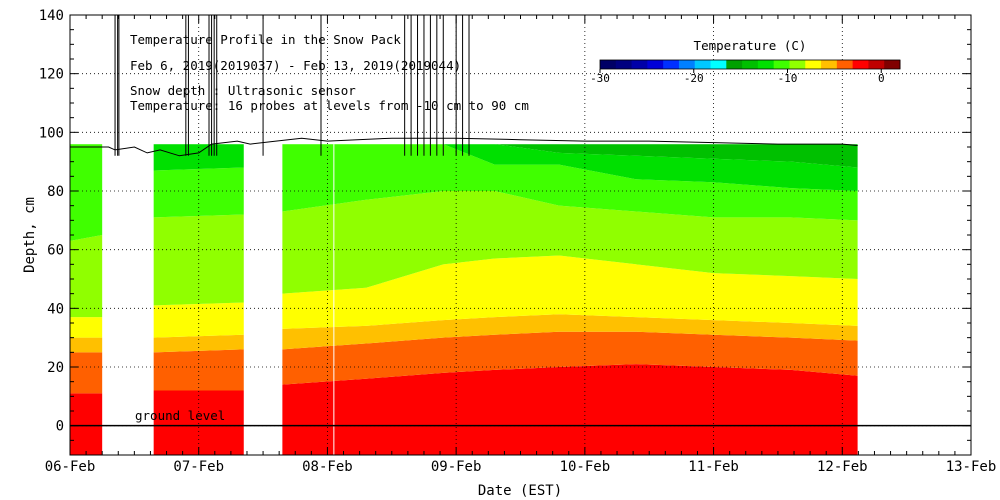 The image size is (1000, 500). I want to click on band--12-to-10, so click(464, 167).